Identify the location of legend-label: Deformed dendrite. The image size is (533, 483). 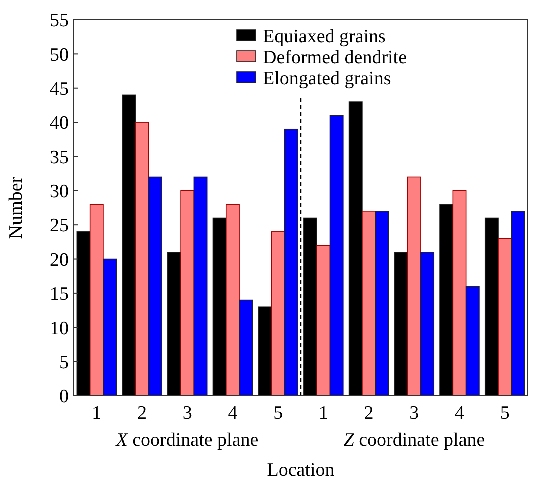
(335, 58).